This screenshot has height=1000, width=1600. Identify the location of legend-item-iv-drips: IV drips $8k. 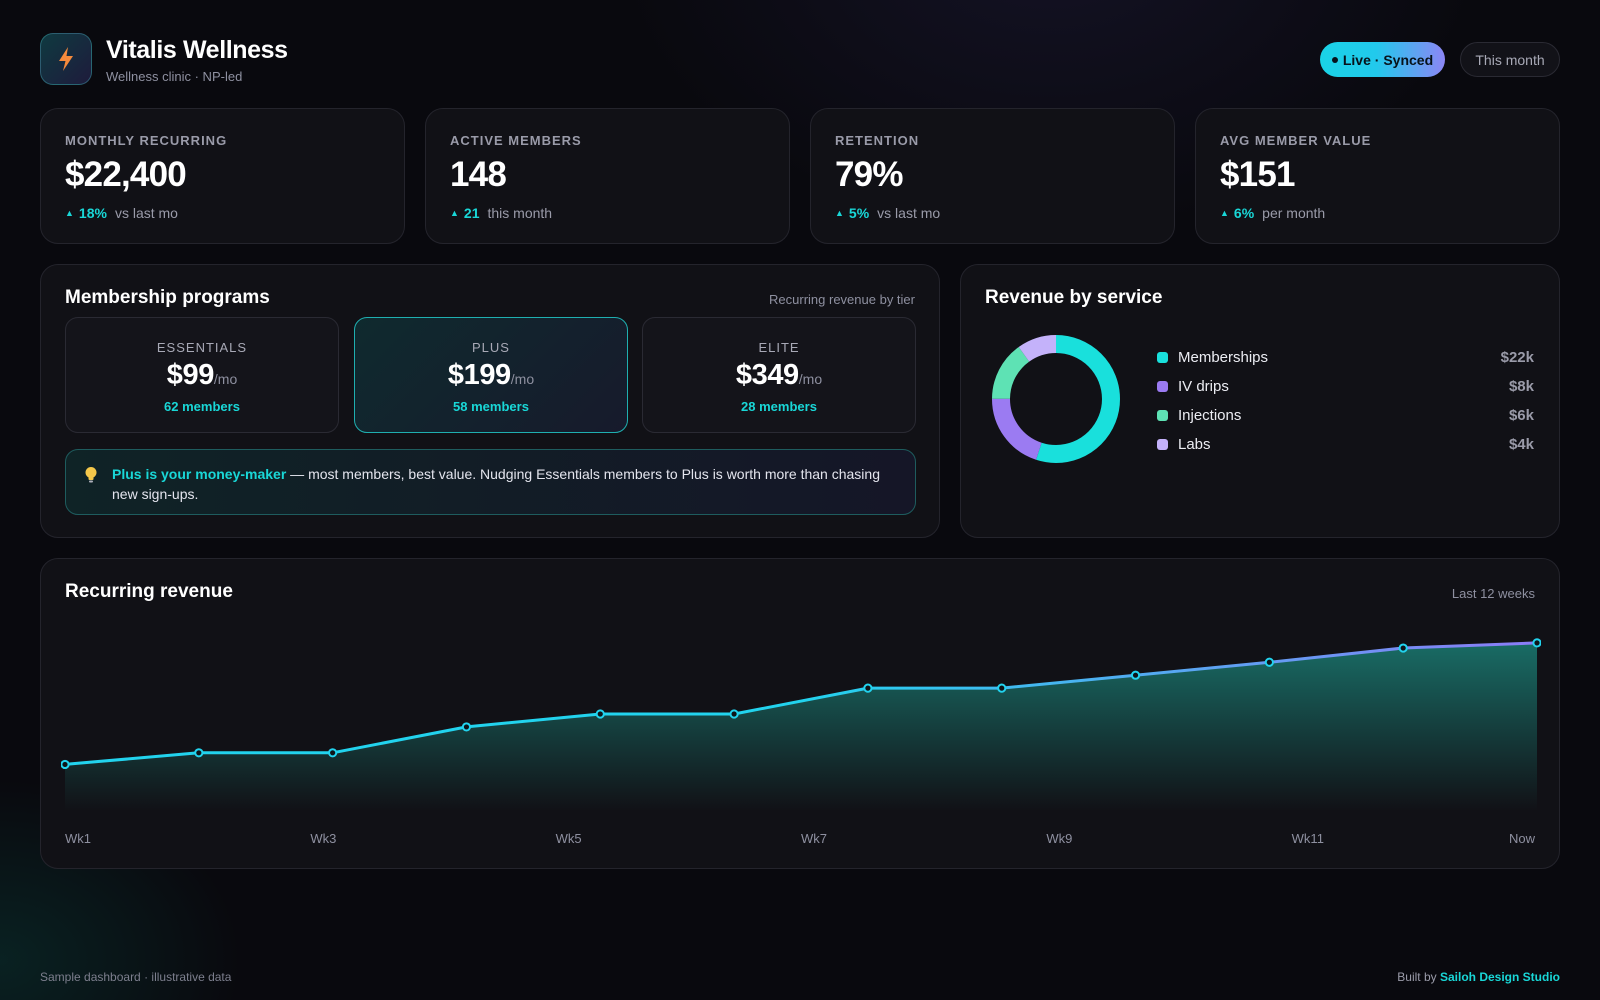
(1345, 387).